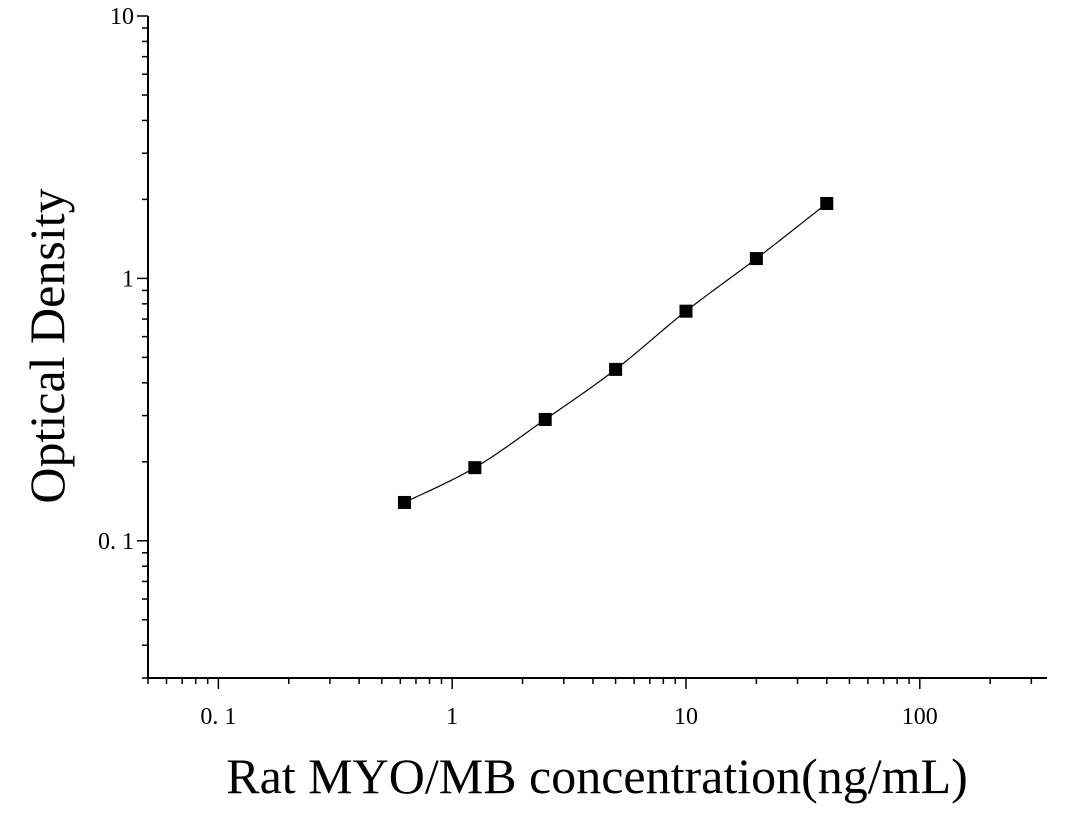 The width and height of the screenshot is (1079, 819). I want to click on y-axis-label: Optical Density, so click(47, 345).